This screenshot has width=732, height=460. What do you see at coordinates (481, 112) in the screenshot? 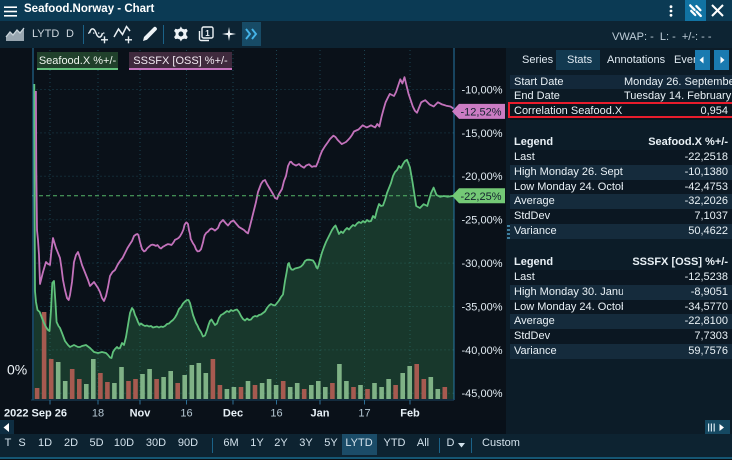
I see `svg-text: -12,52%` at bounding box center [481, 112].